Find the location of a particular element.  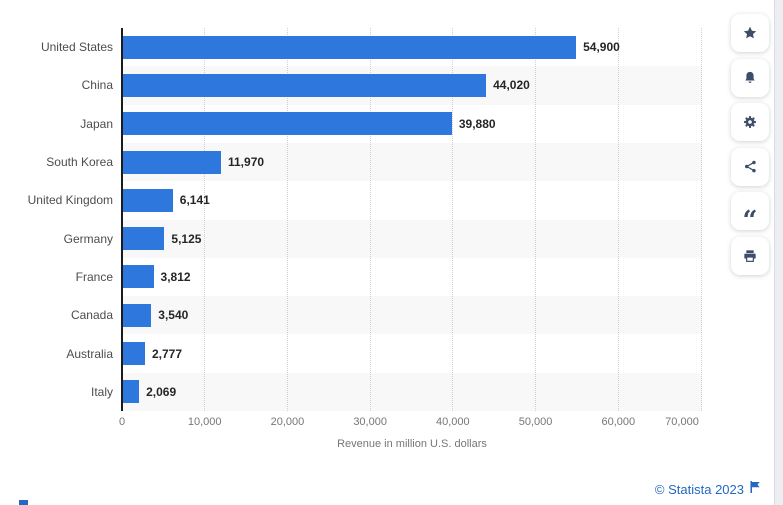

category-label: Italy is located at coordinates (101, 391).